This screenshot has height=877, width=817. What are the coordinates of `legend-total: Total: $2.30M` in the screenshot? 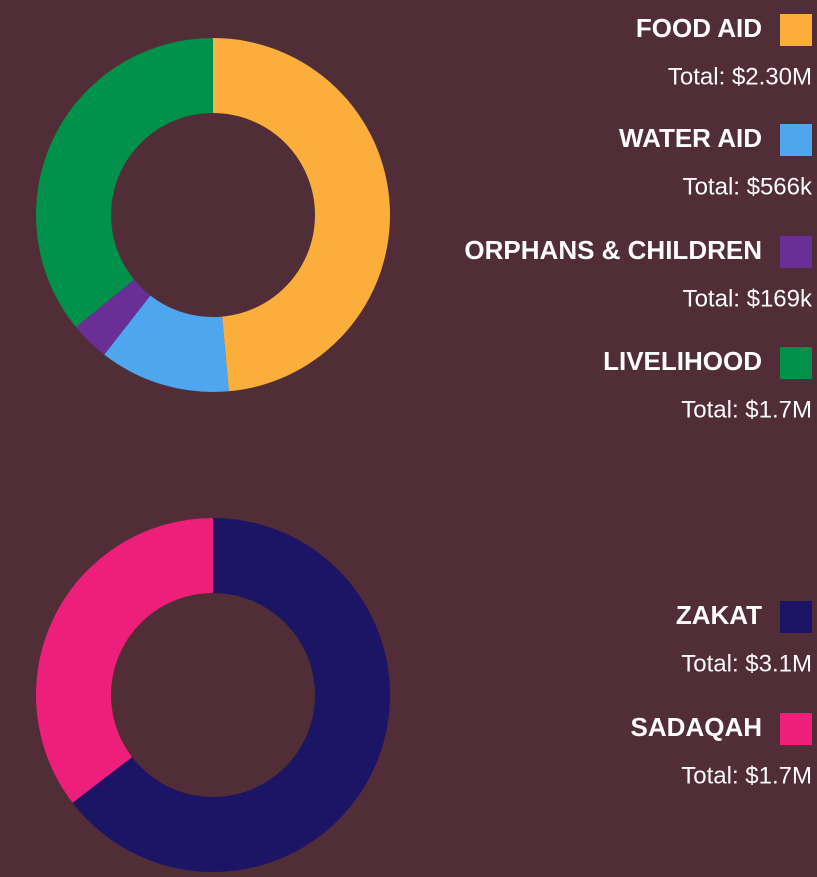 It's located at (740, 76).